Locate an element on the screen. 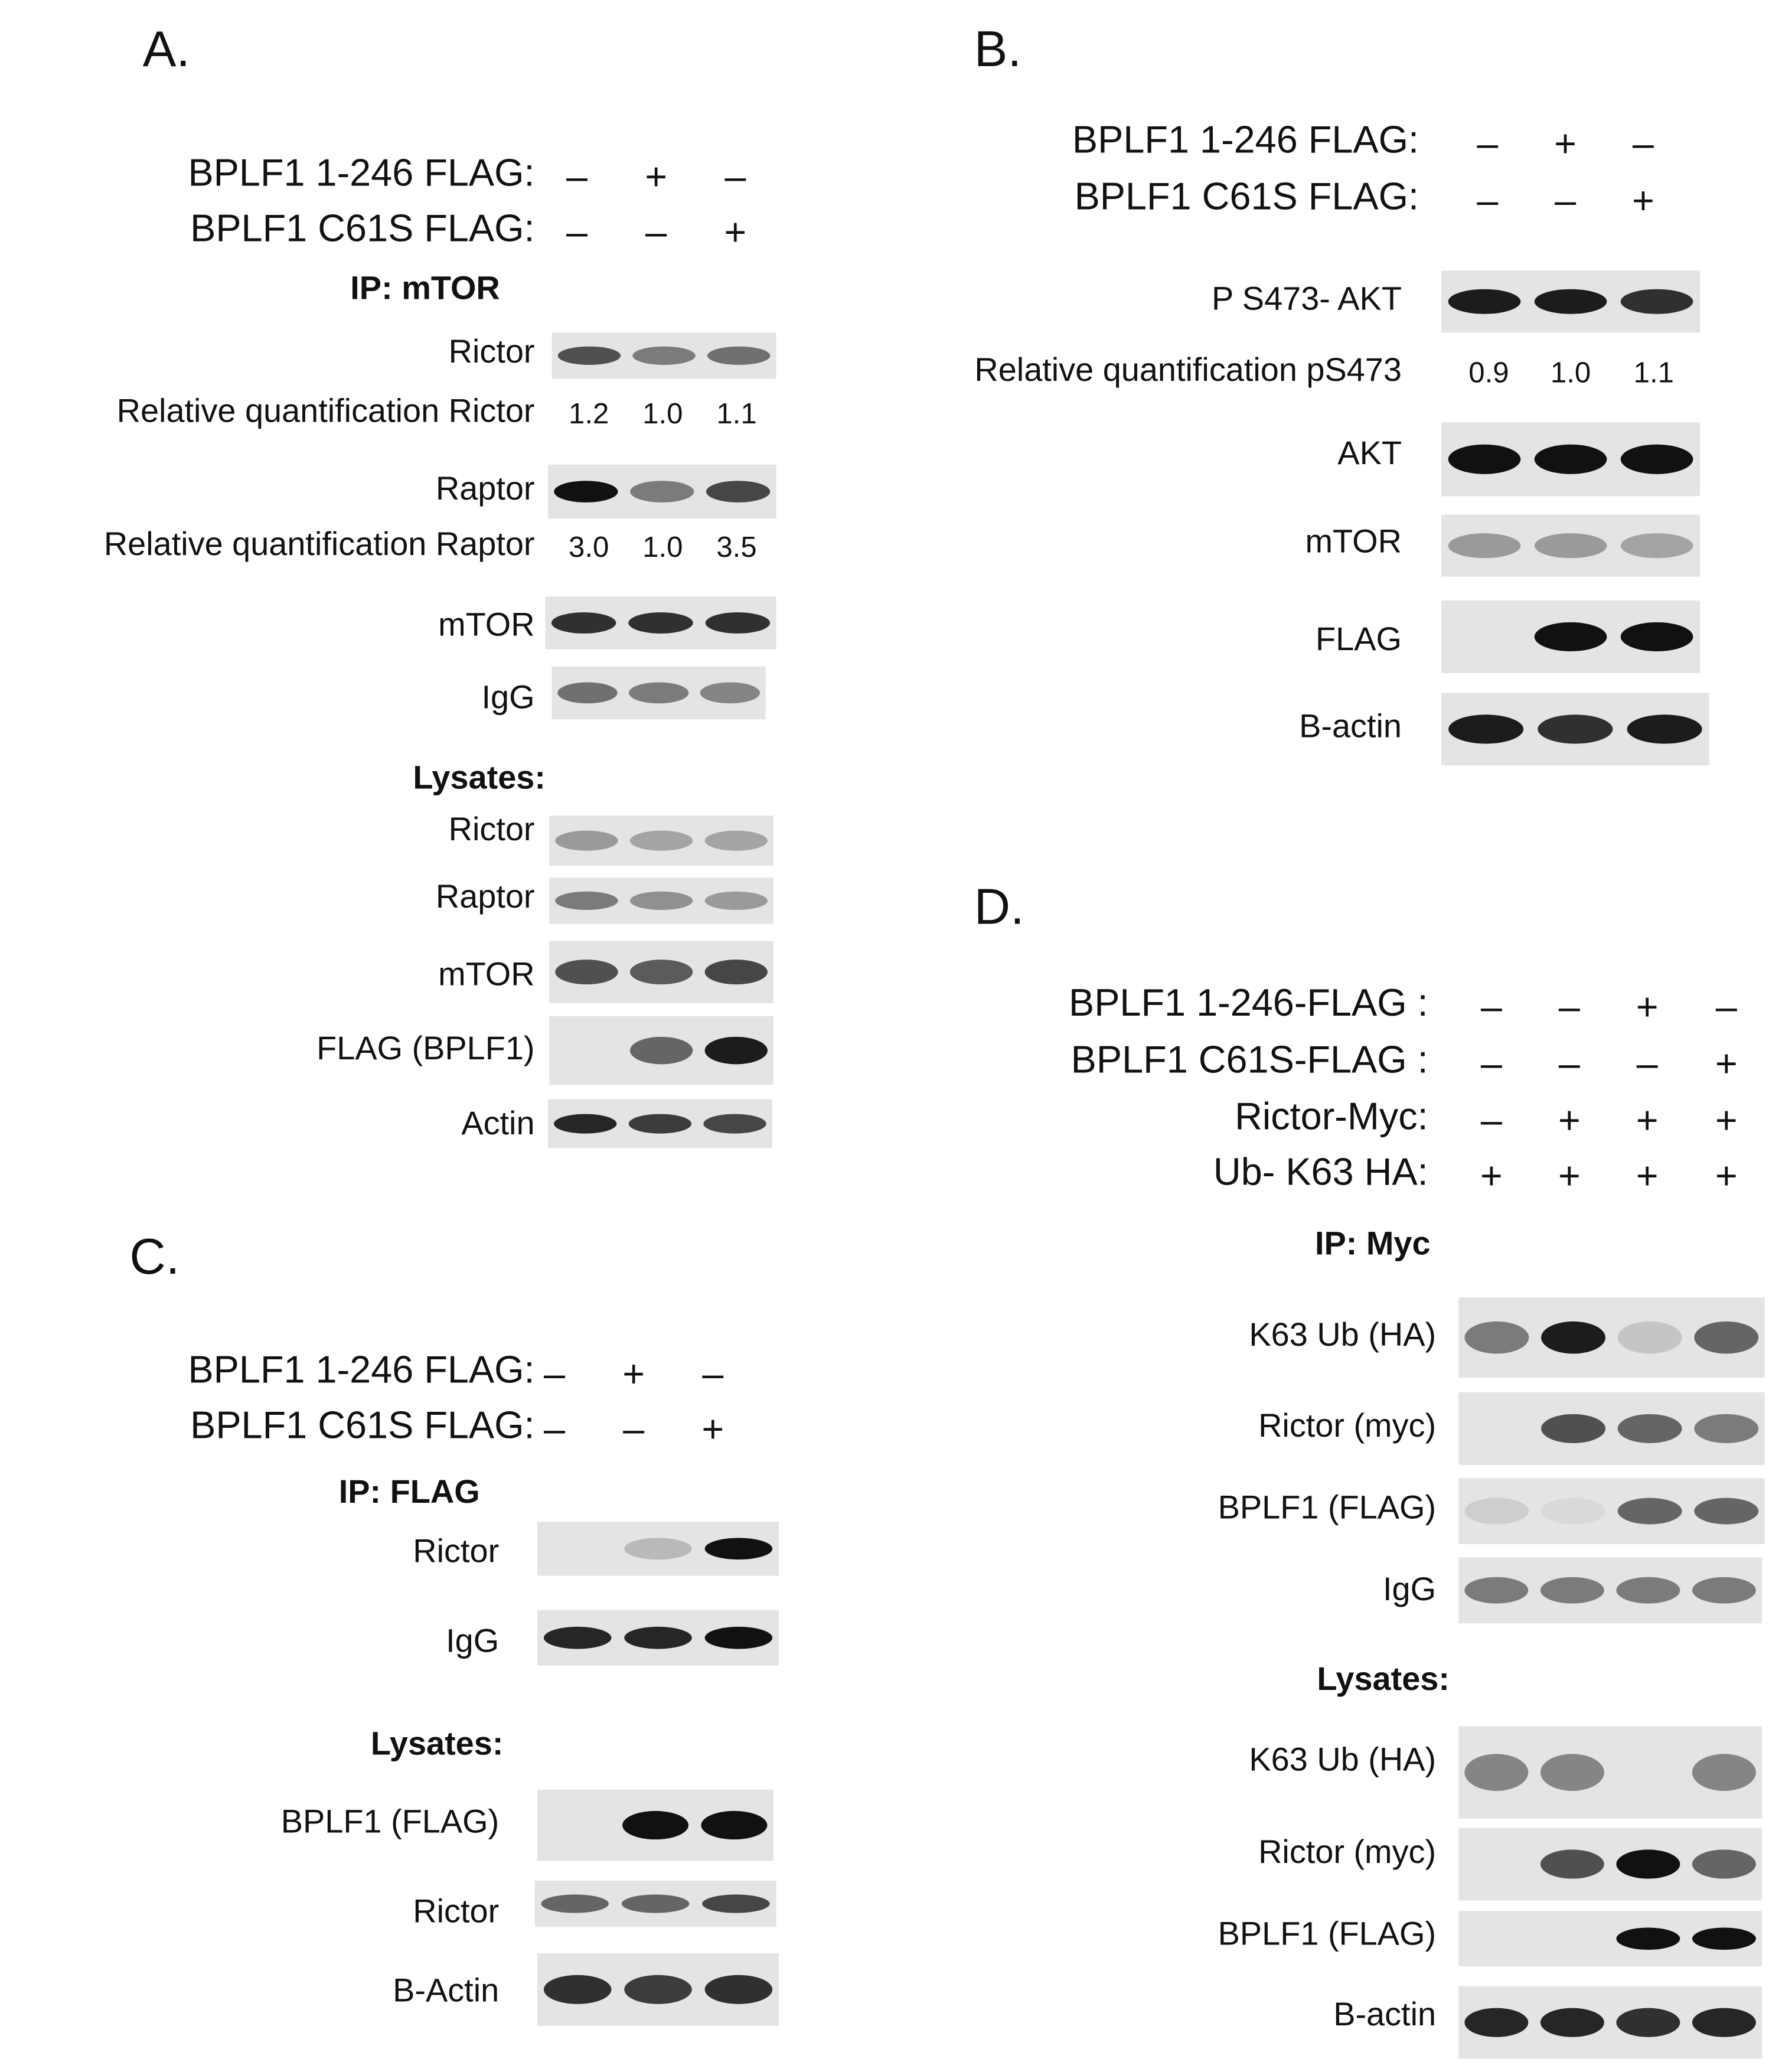 This screenshot has width=1782, height=2072. section-heading: IP: Myc is located at coordinates (1373, 1243).